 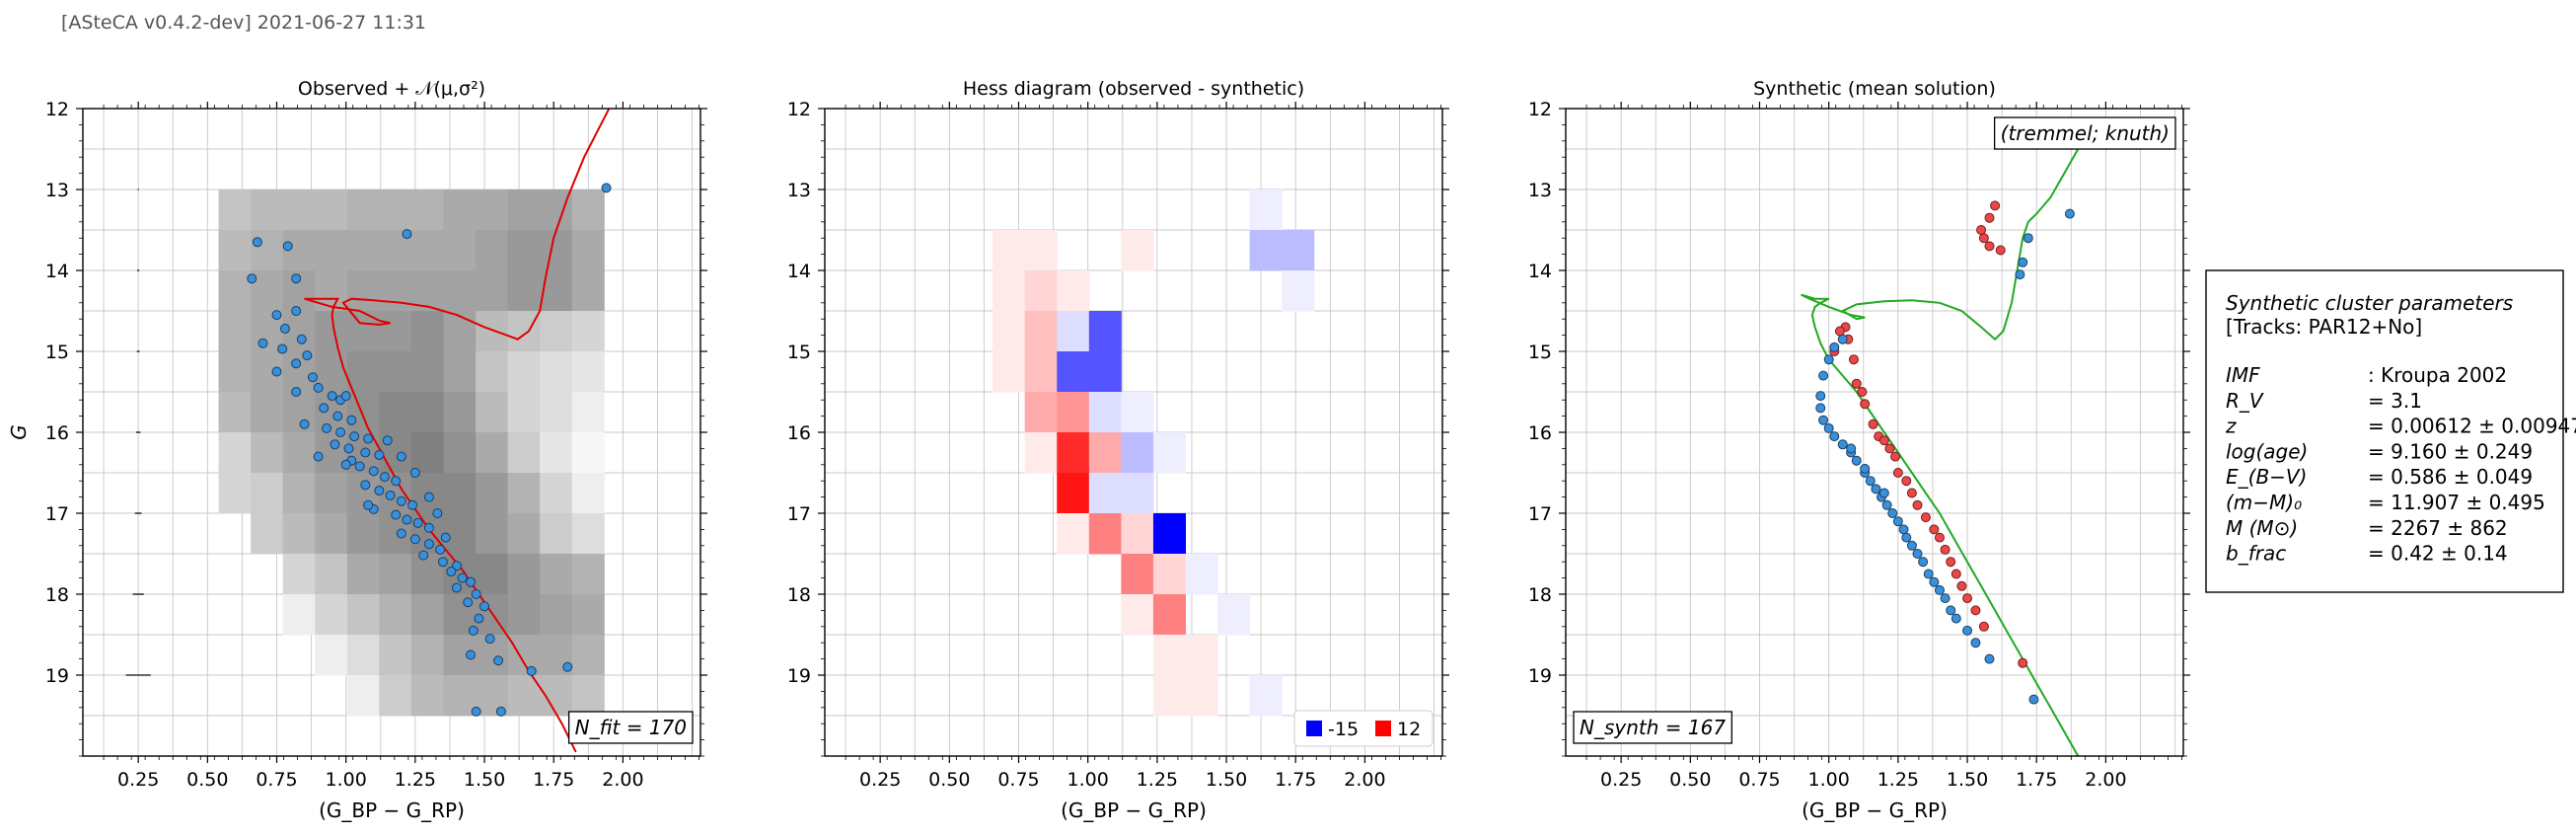 What do you see at coordinates (1947, 439) in the screenshot?
I see `synthetic-isochrone-line` at bounding box center [1947, 439].